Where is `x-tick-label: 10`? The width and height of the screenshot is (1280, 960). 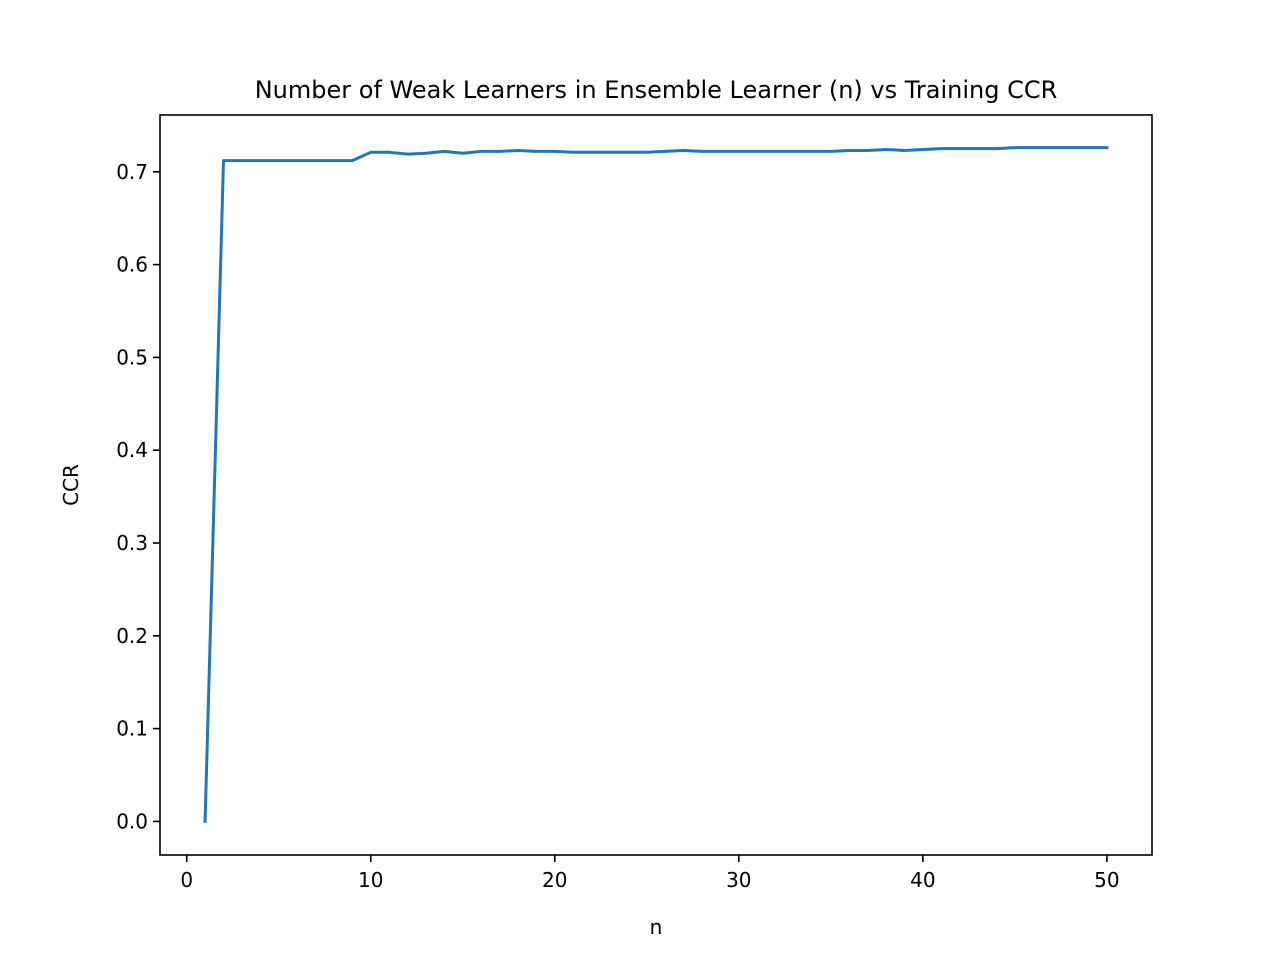 x-tick-label: 10 is located at coordinates (370, 880).